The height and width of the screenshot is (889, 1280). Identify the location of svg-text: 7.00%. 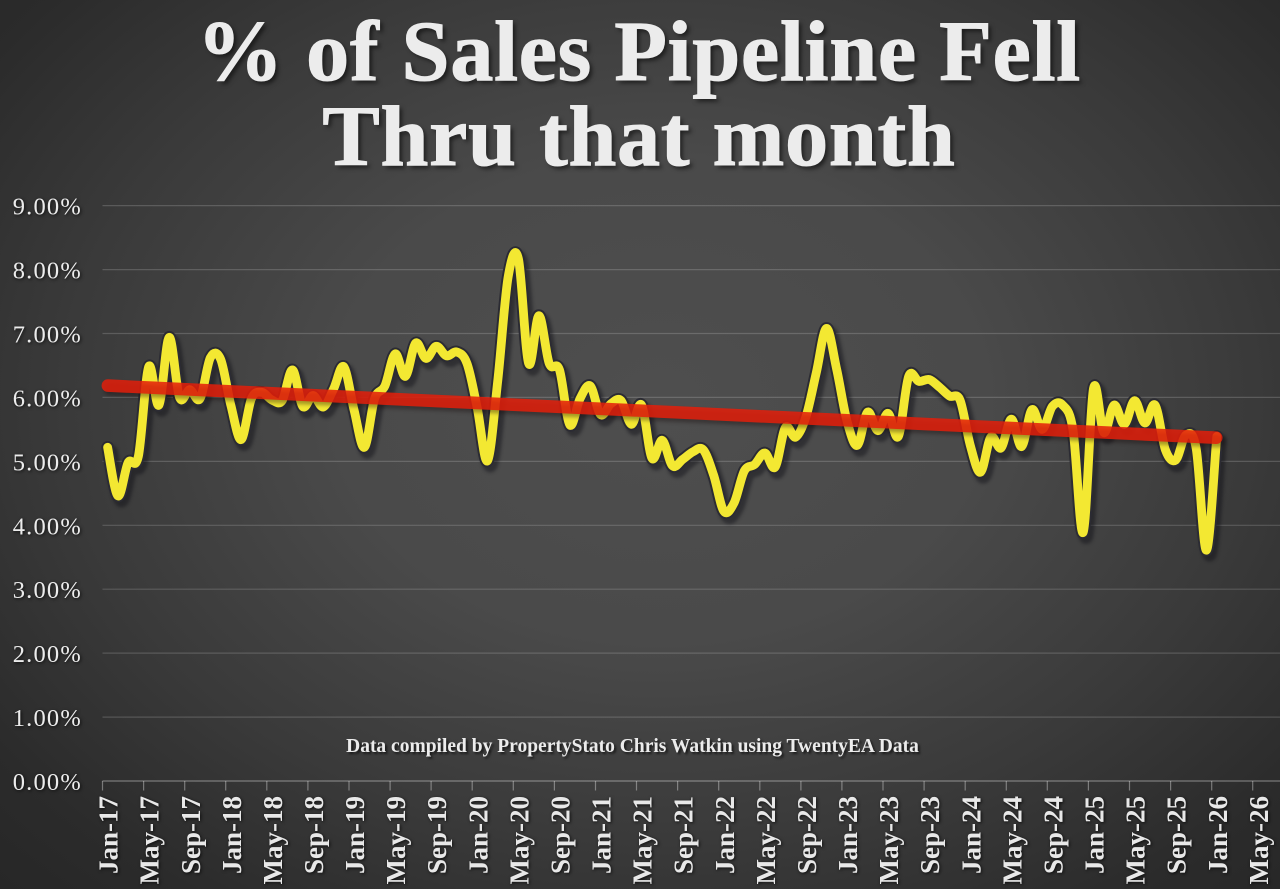
(47, 335).